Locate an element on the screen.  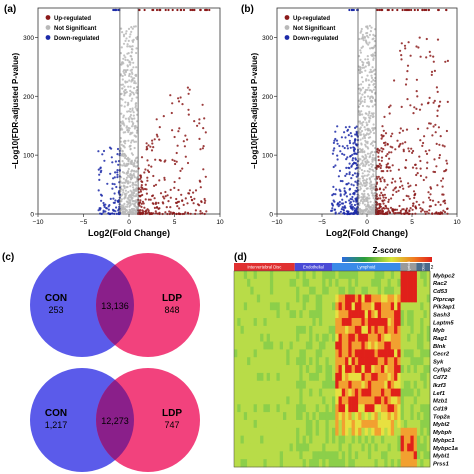
point-saturated is located at coordinates (113, 10).